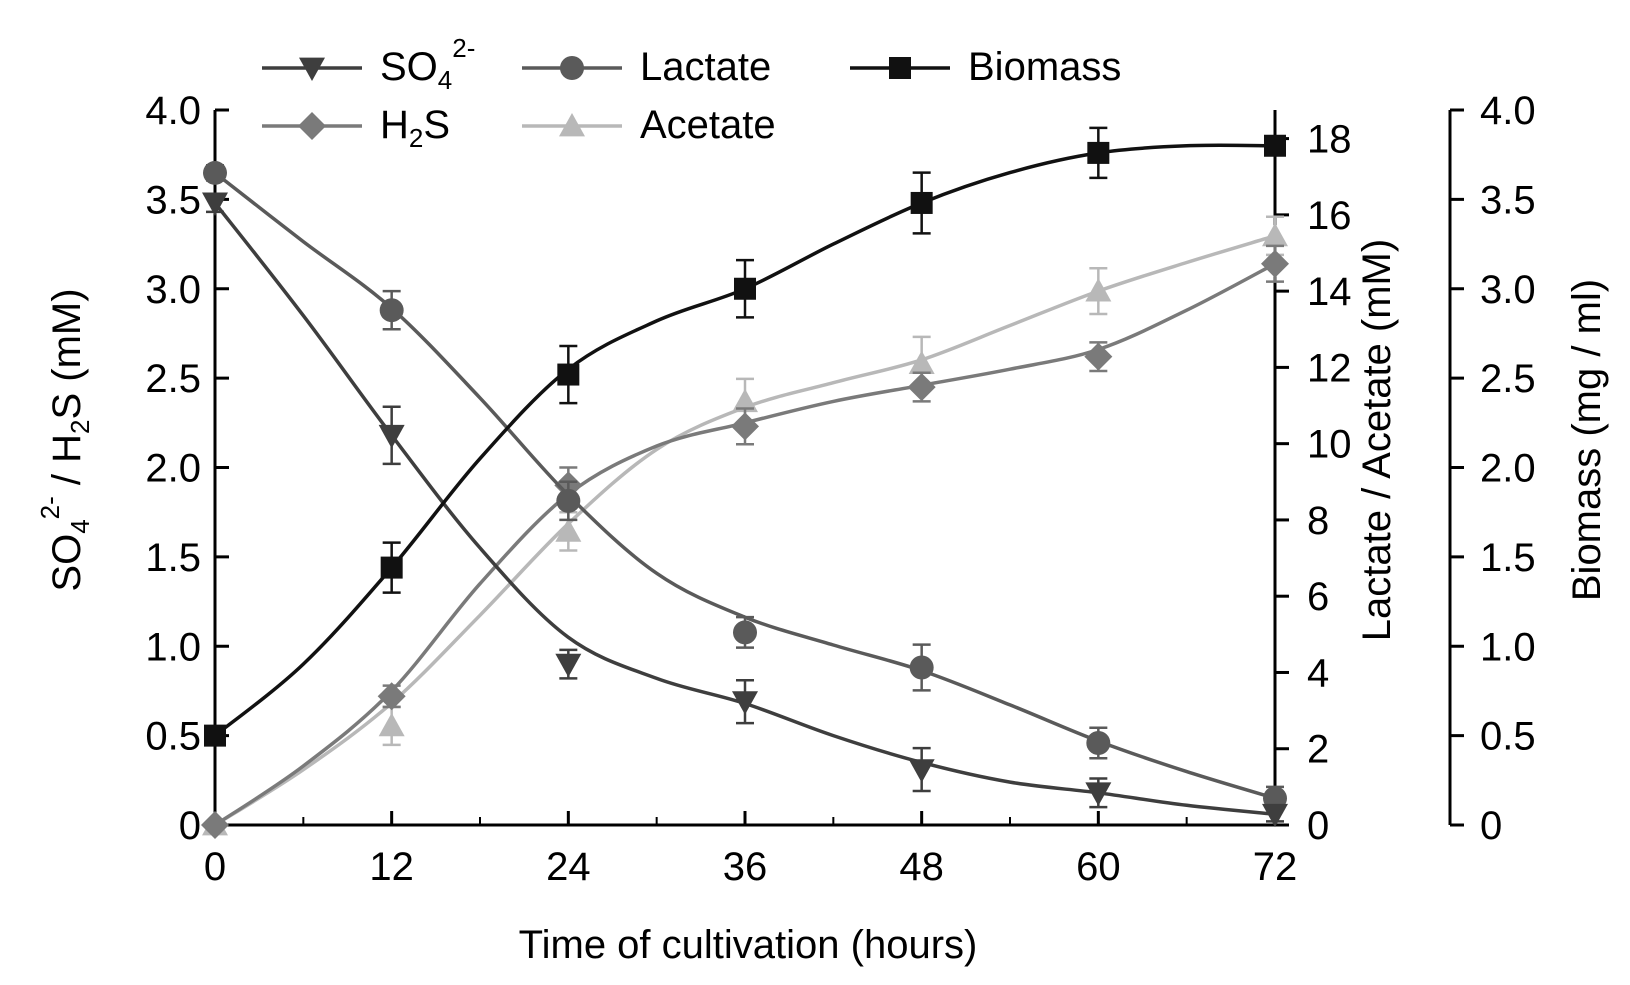  Describe the element at coordinates (705, 67) in the screenshot. I see `legend-label-lactate: Lactate` at that location.